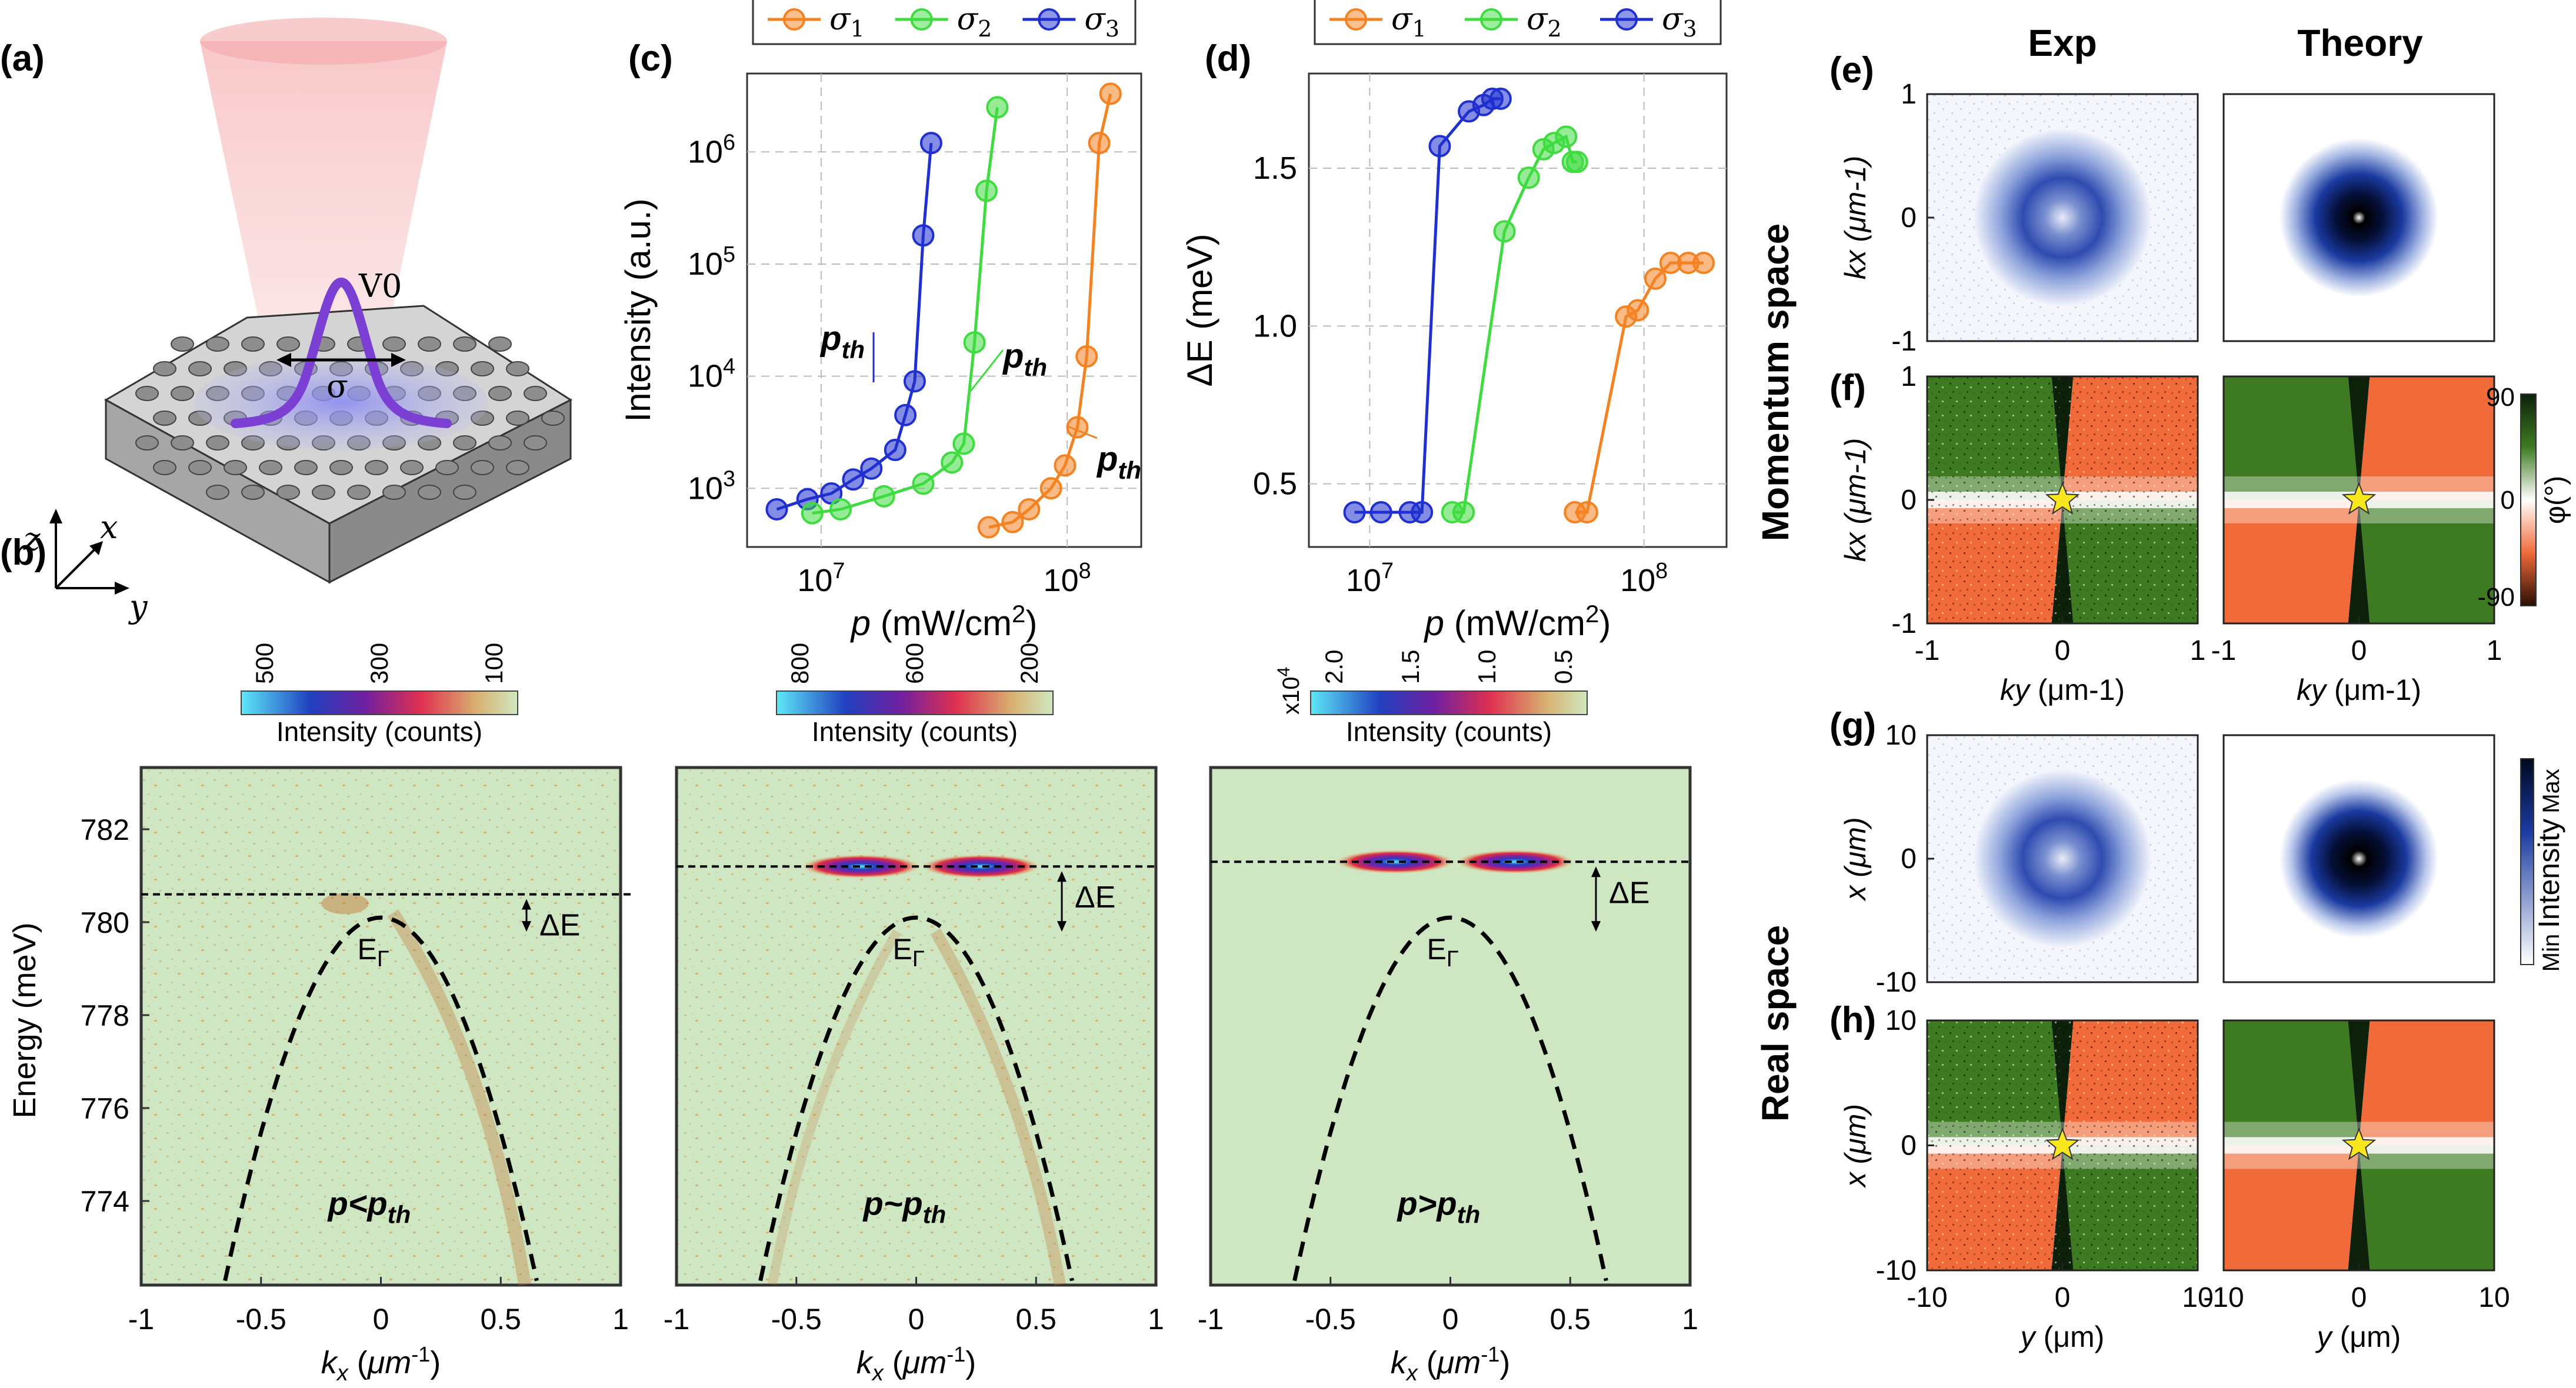 Image resolution: width=2576 pixels, height=1388 pixels. I want to click on phase-wedge-pos, so click(2426, 1207).